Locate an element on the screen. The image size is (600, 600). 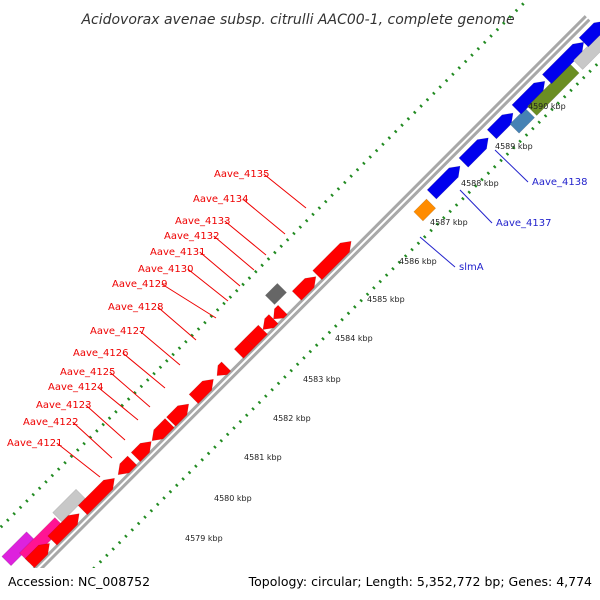
footer-background is located at coordinates (300, 584).